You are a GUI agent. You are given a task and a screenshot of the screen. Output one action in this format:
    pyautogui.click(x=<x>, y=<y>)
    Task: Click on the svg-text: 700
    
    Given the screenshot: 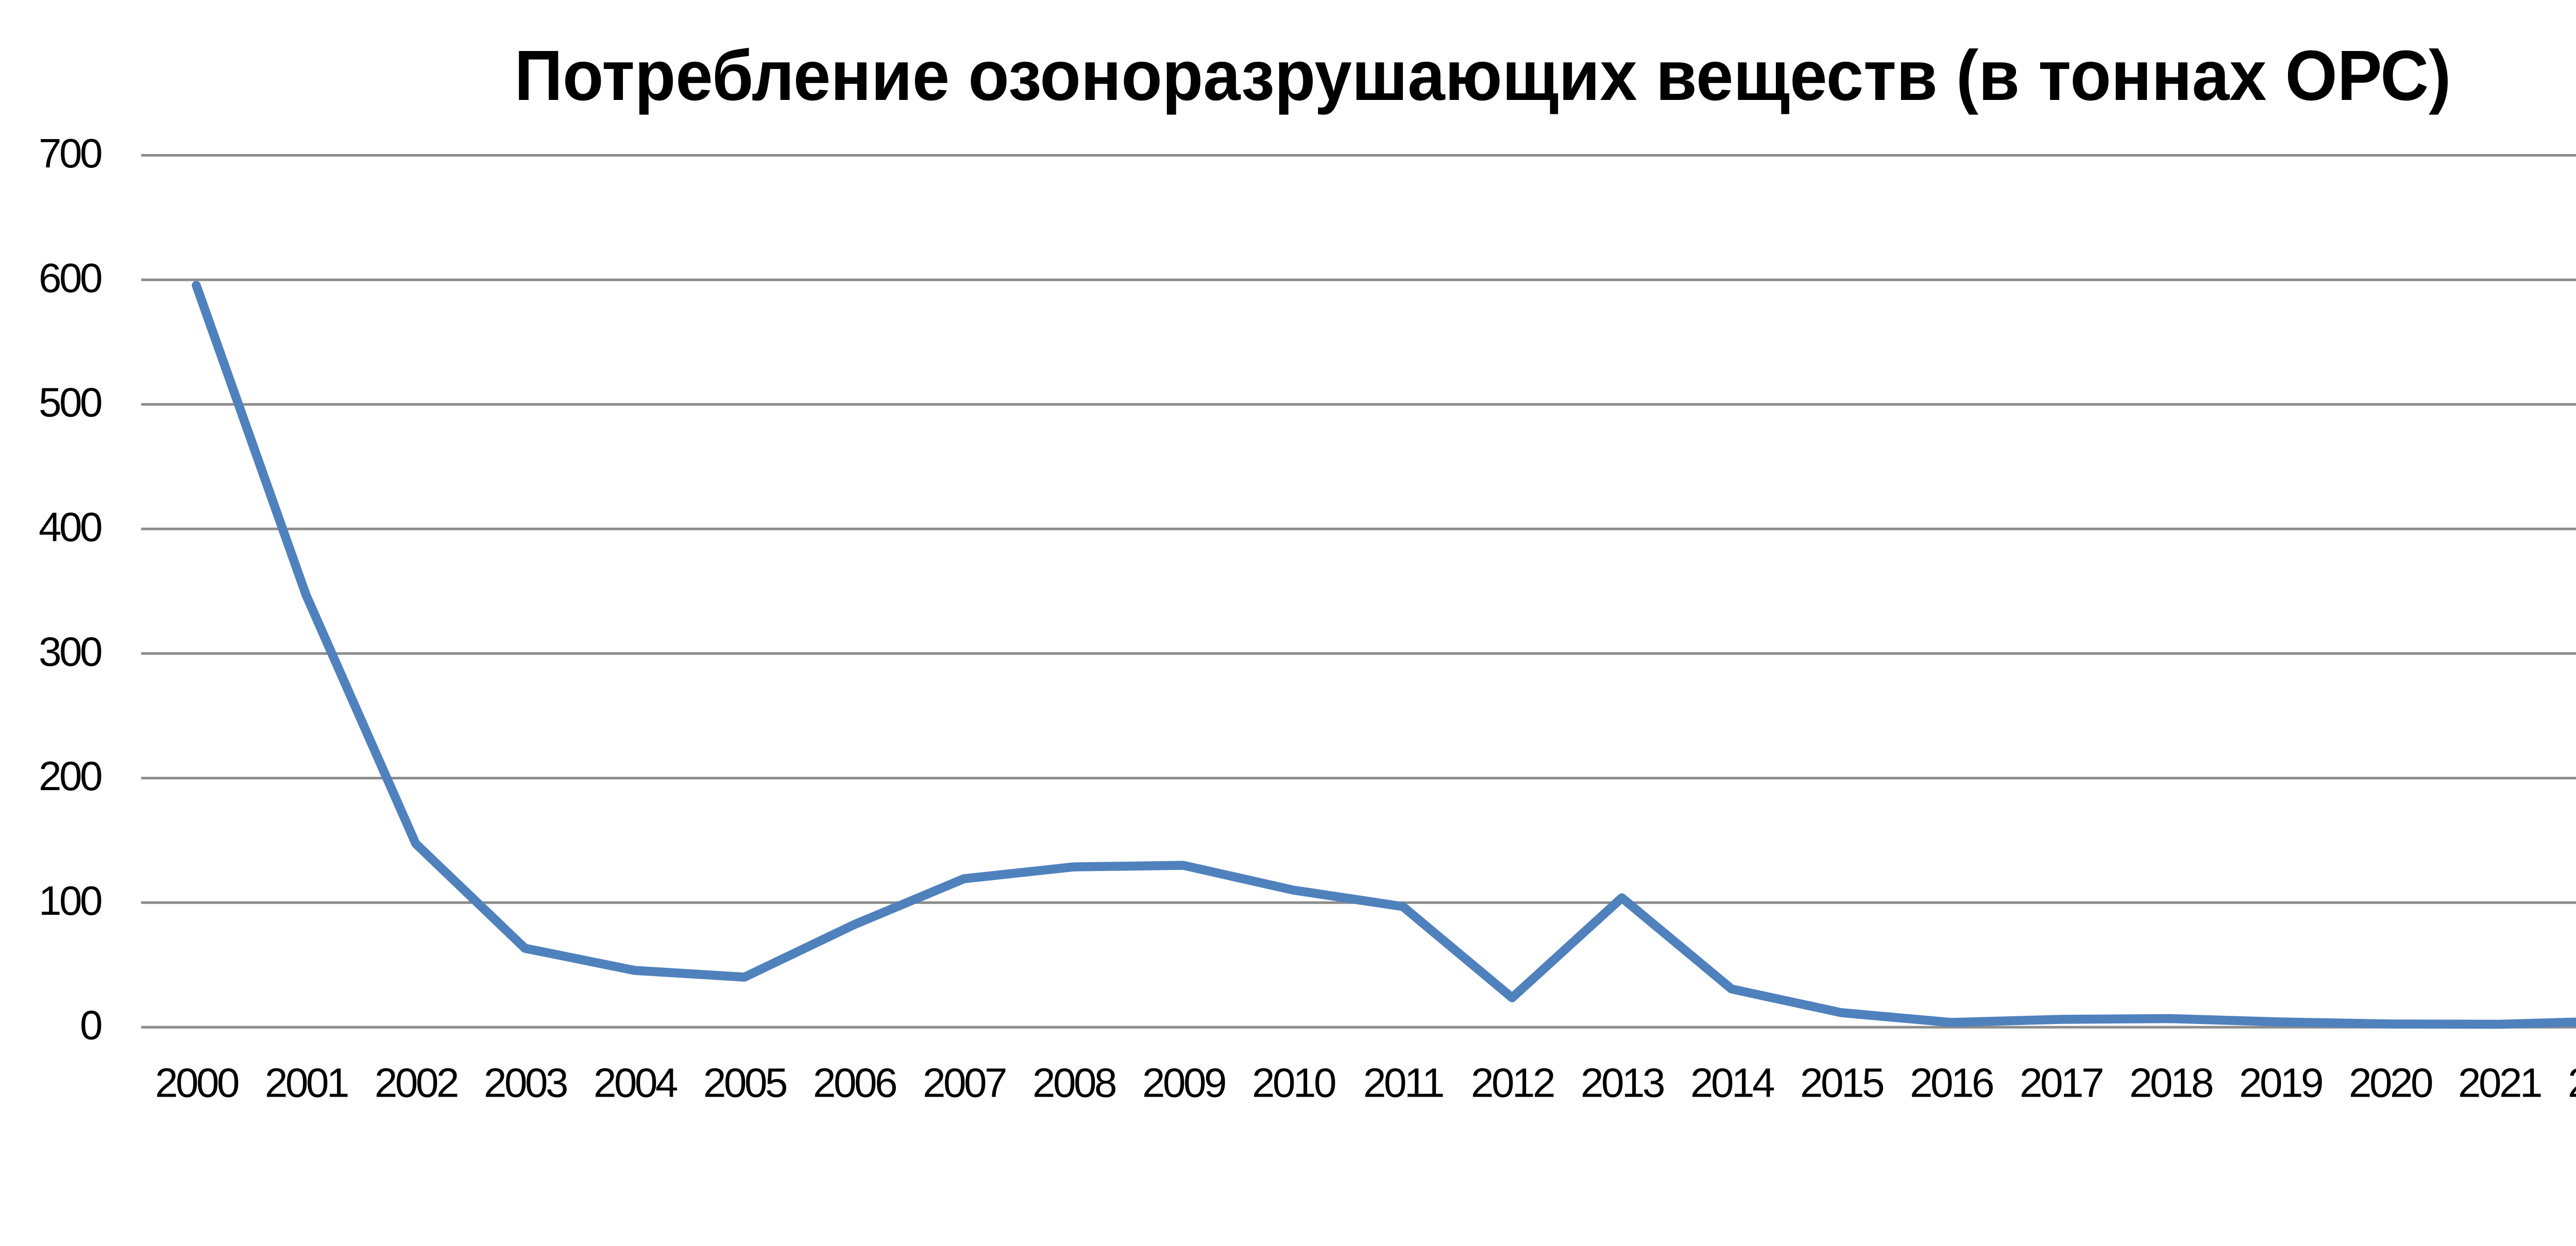 What is the action you would take?
    pyautogui.click(x=70, y=153)
    